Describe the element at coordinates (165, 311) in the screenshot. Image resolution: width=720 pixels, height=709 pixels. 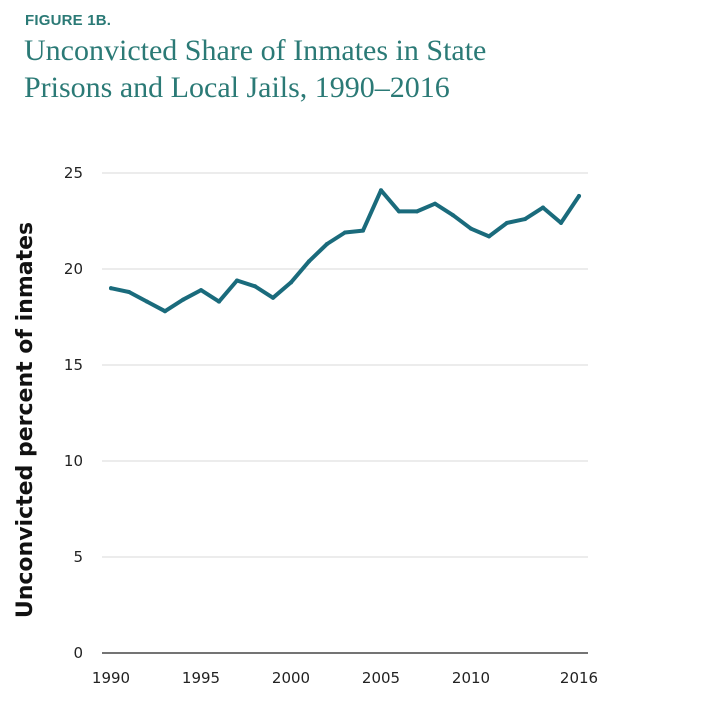
I see `data-point-1993` at that location.